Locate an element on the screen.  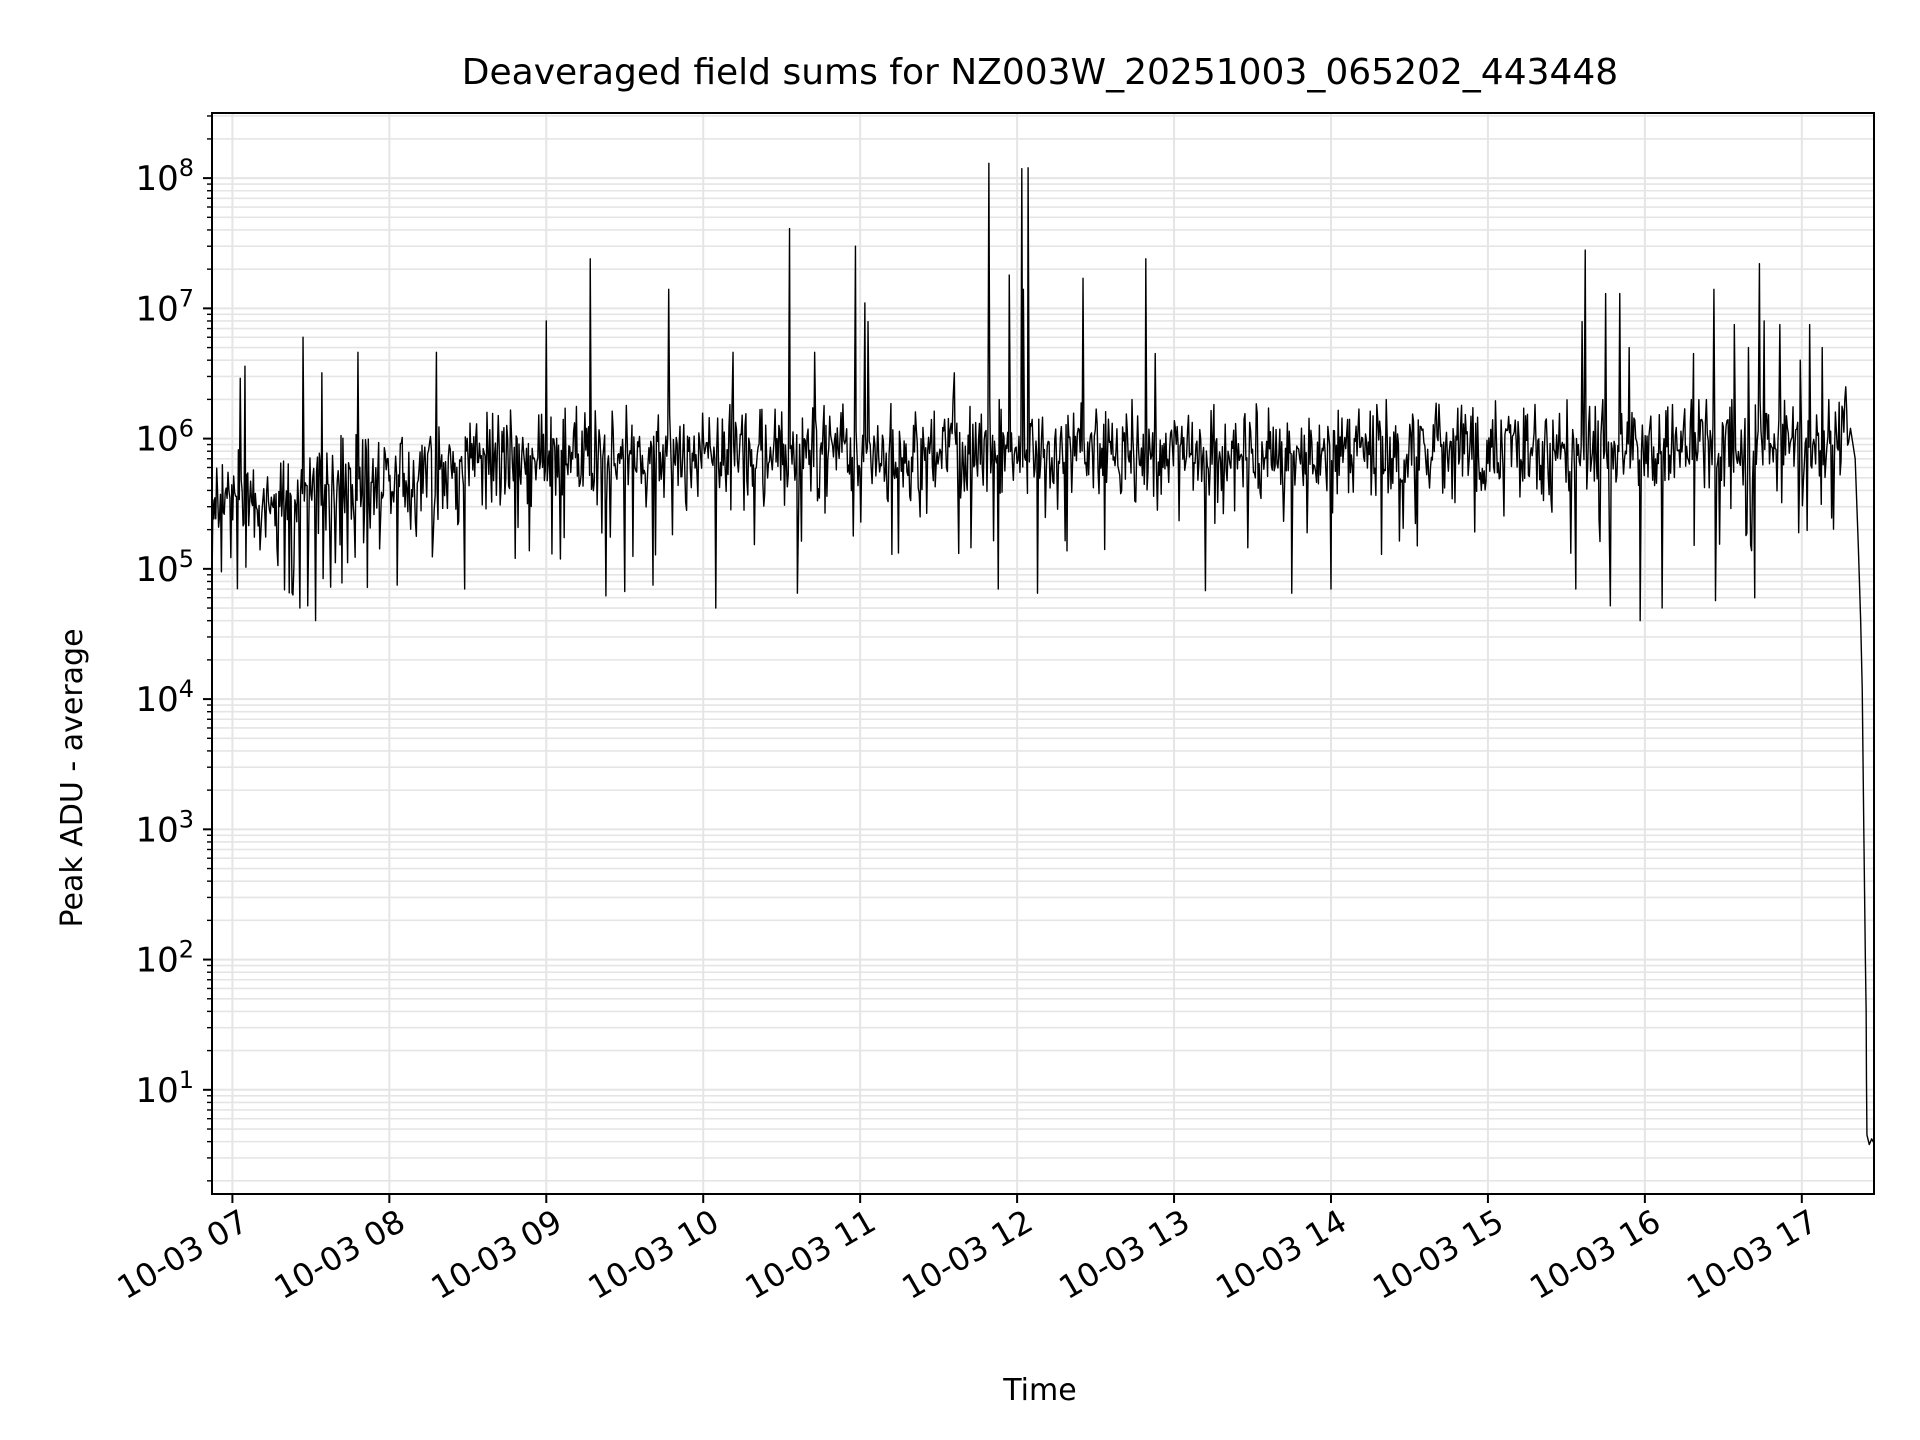
y-tick-label: 10⁴ is located at coordinates (164, 697).